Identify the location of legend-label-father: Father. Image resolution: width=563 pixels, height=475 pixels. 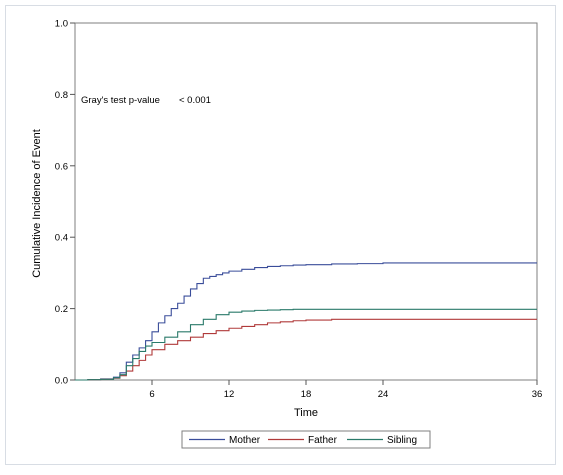
(323, 440).